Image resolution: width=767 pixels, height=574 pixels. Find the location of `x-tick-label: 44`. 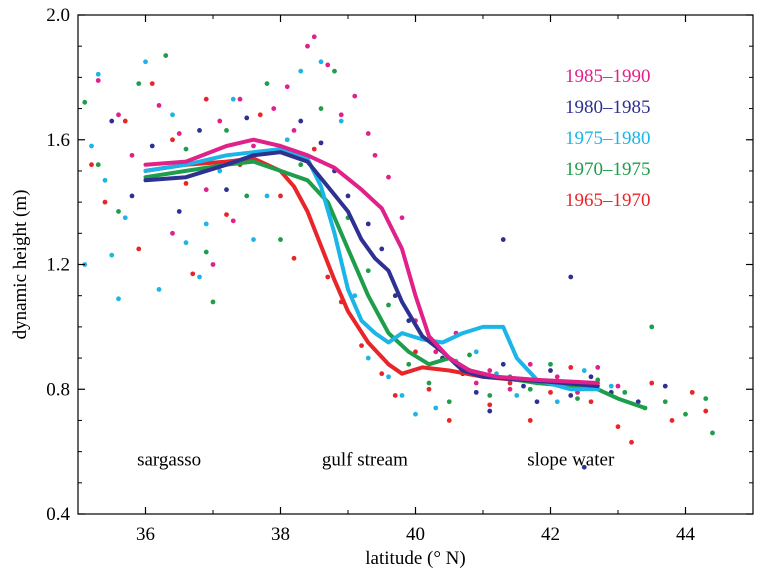

x-tick-label: 44 is located at coordinates (686, 534).